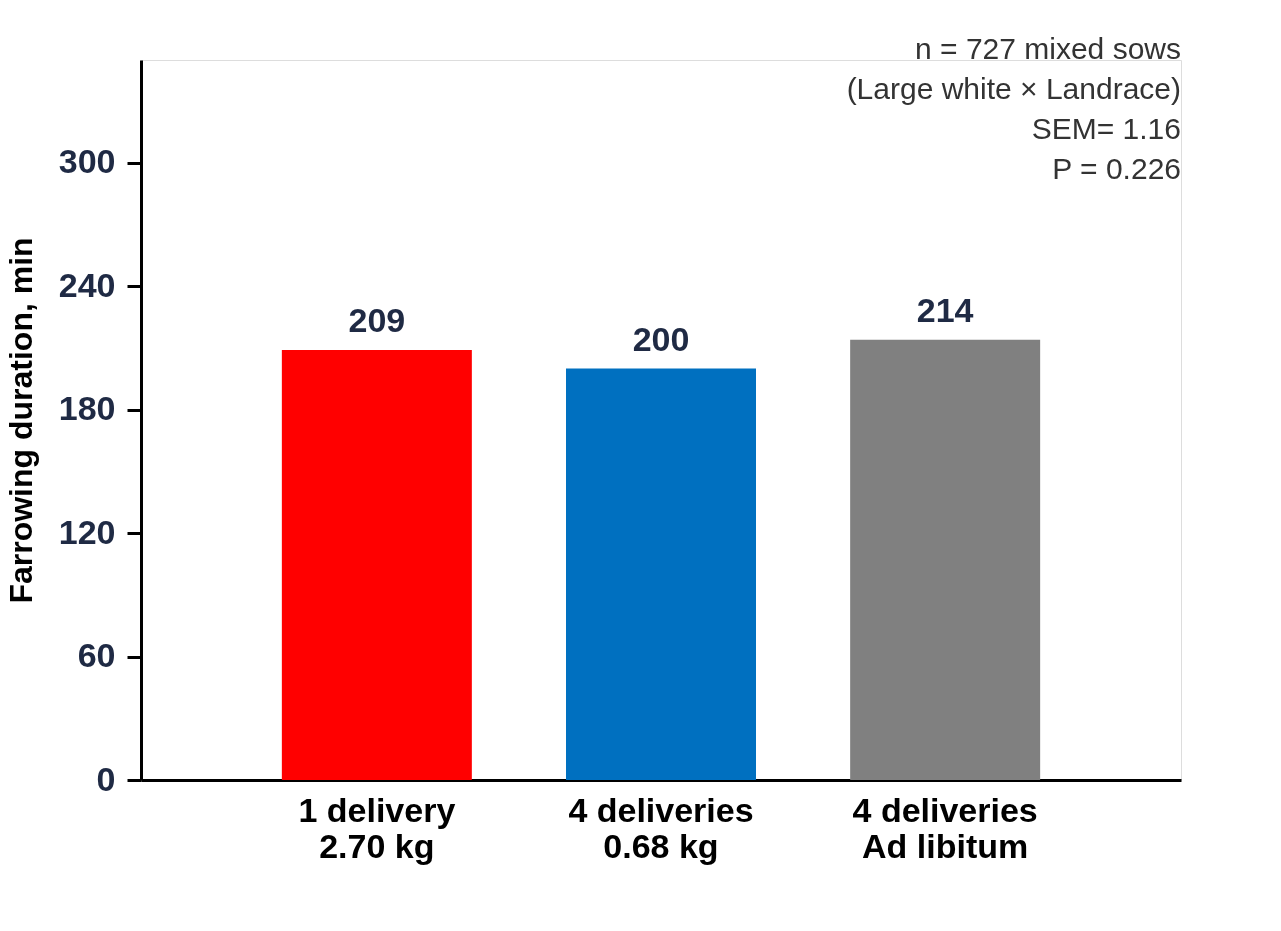 The width and height of the screenshot is (1281, 931). I want to click on data-label: 209, so click(377, 320).